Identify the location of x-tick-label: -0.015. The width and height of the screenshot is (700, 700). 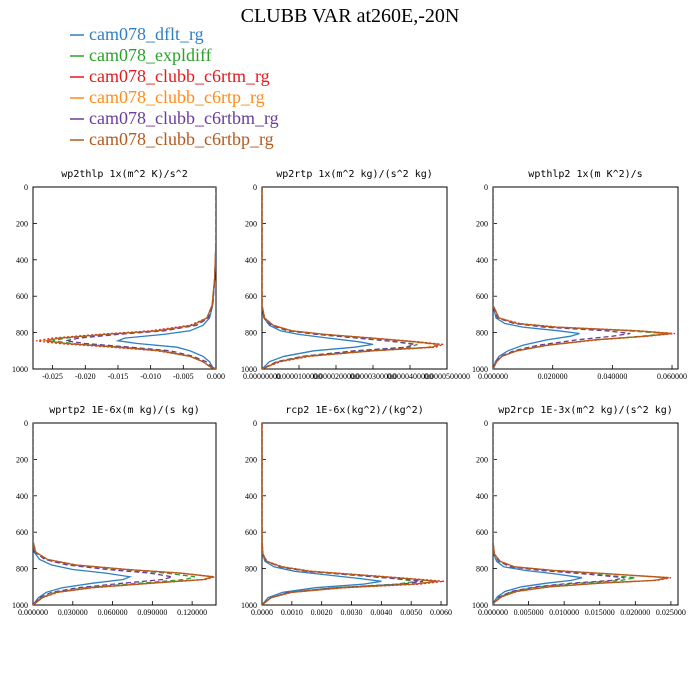
(118, 376).